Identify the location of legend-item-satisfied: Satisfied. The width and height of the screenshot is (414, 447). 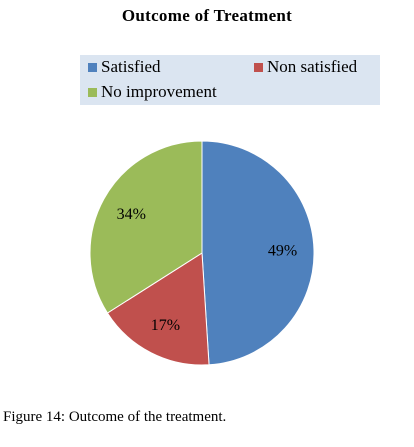
(124, 67).